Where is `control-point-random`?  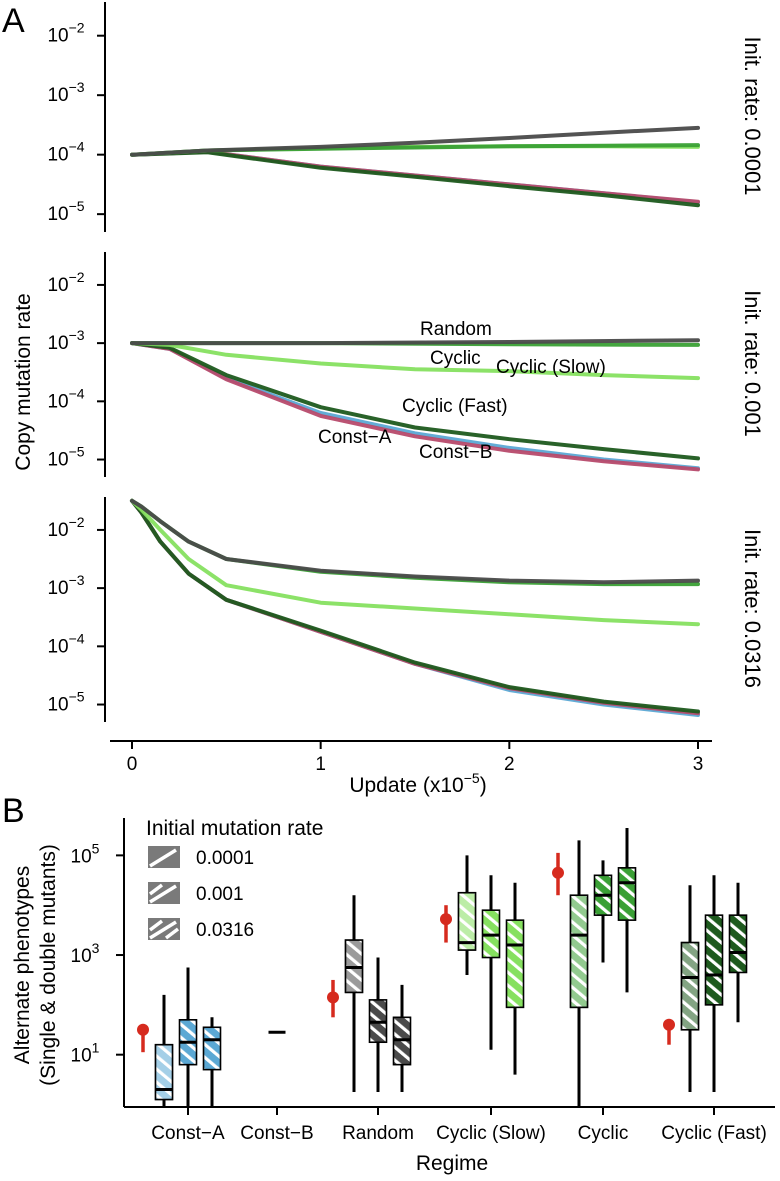 control-point-random is located at coordinates (333, 998).